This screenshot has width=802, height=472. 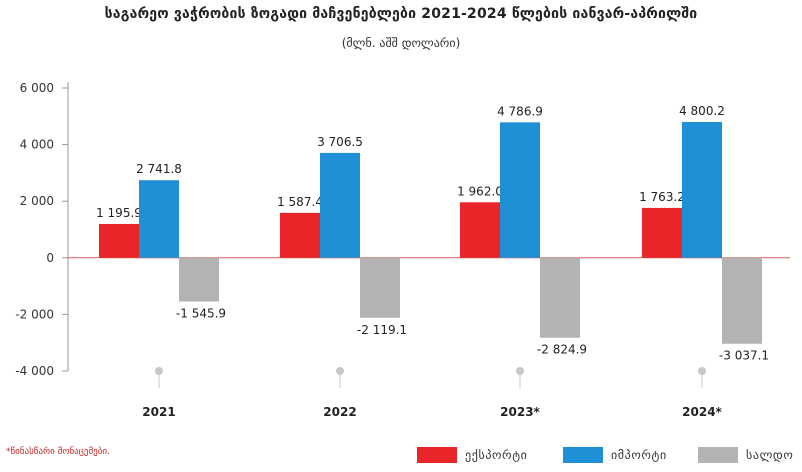 What do you see at coordinates (437, 455) in the screenshot?
I see `legend-swatch-export` at bounding box center [437, 455].